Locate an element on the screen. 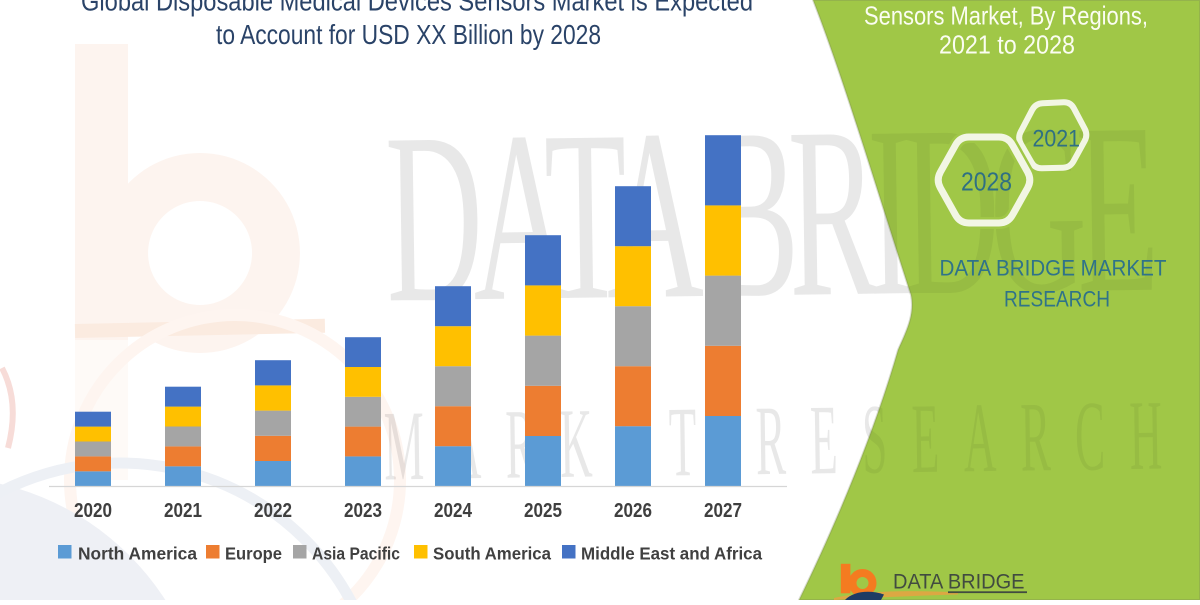  svg-text: Asia Pacific is located at coordinates (356, 554).